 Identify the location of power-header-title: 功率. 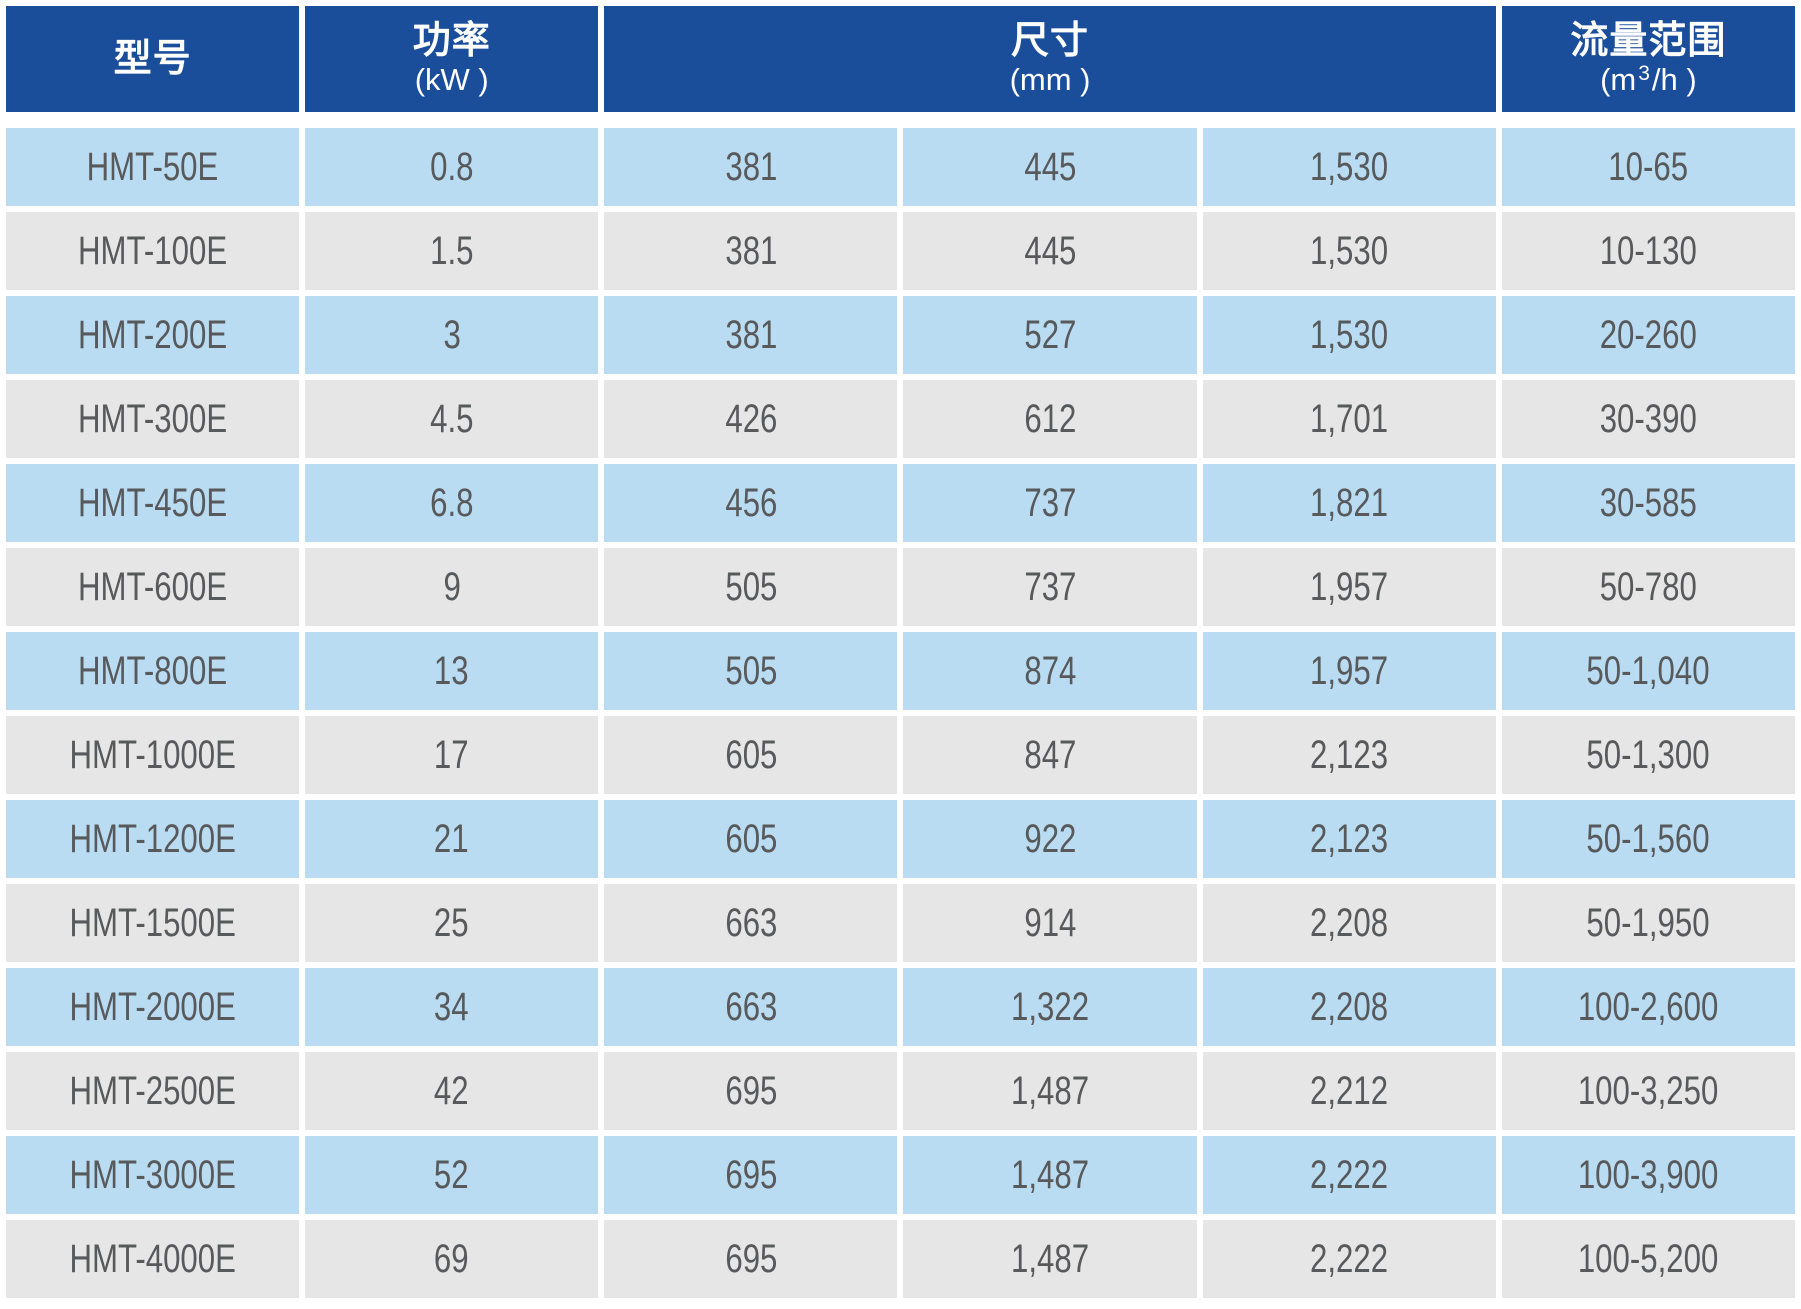
(451, 41).